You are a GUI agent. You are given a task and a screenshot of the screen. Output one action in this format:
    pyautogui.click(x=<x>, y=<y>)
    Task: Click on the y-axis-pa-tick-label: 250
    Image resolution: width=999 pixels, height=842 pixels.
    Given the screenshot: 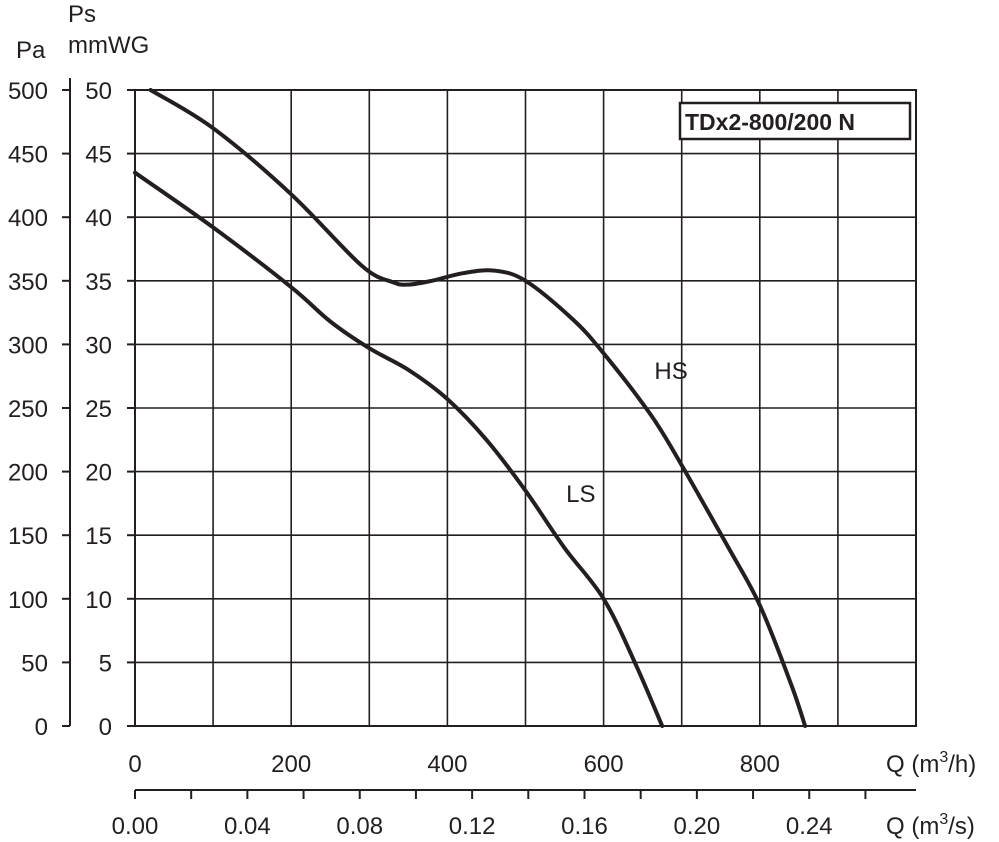 What is the action you would take?
    pyautogui.click(x=28, y=409)
    